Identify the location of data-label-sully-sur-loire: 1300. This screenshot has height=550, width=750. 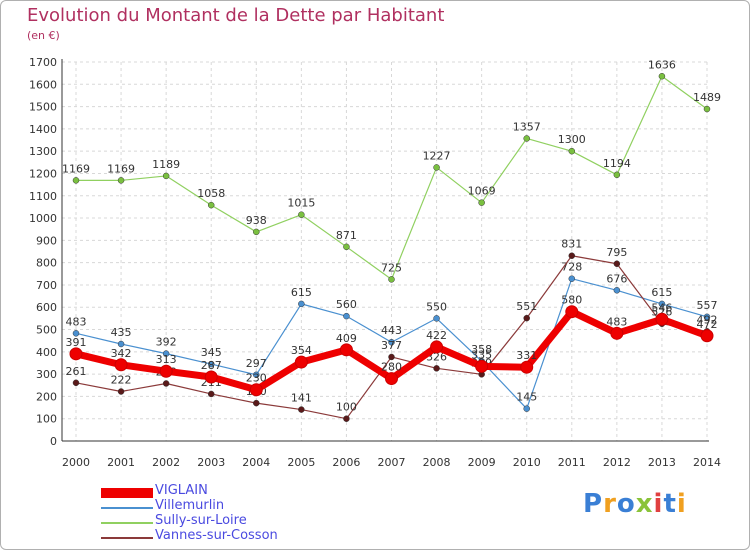
(572, 139).